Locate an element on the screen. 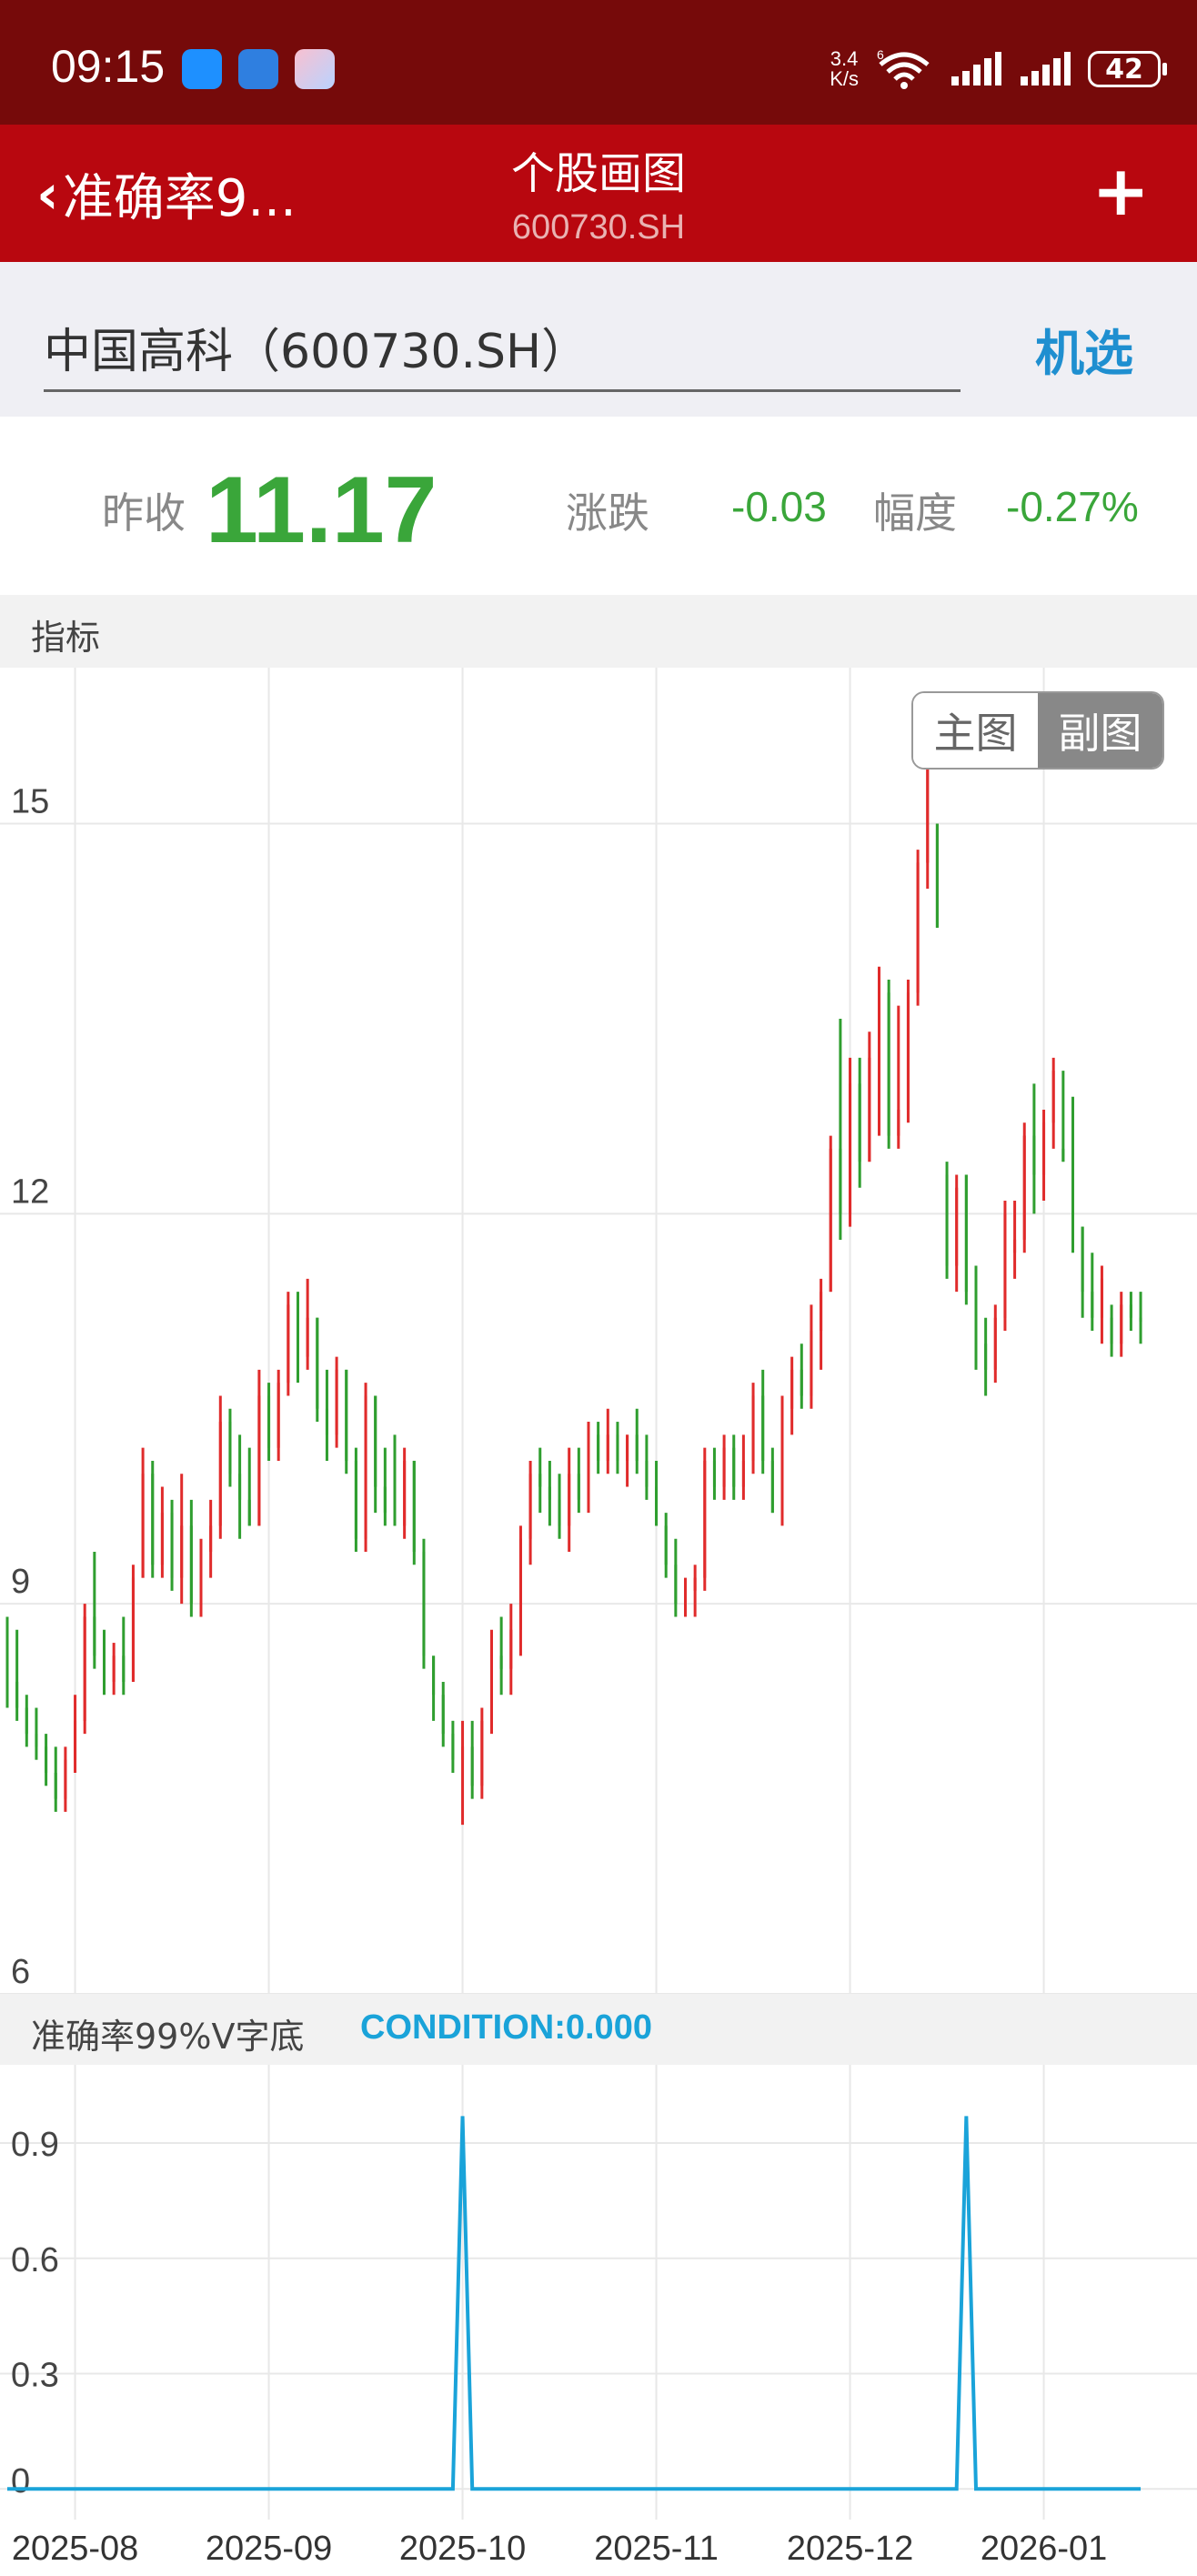 This screenshot has height=2576, width=1197. net-speed-value: 3.4 is located at coordinates (844, 58).